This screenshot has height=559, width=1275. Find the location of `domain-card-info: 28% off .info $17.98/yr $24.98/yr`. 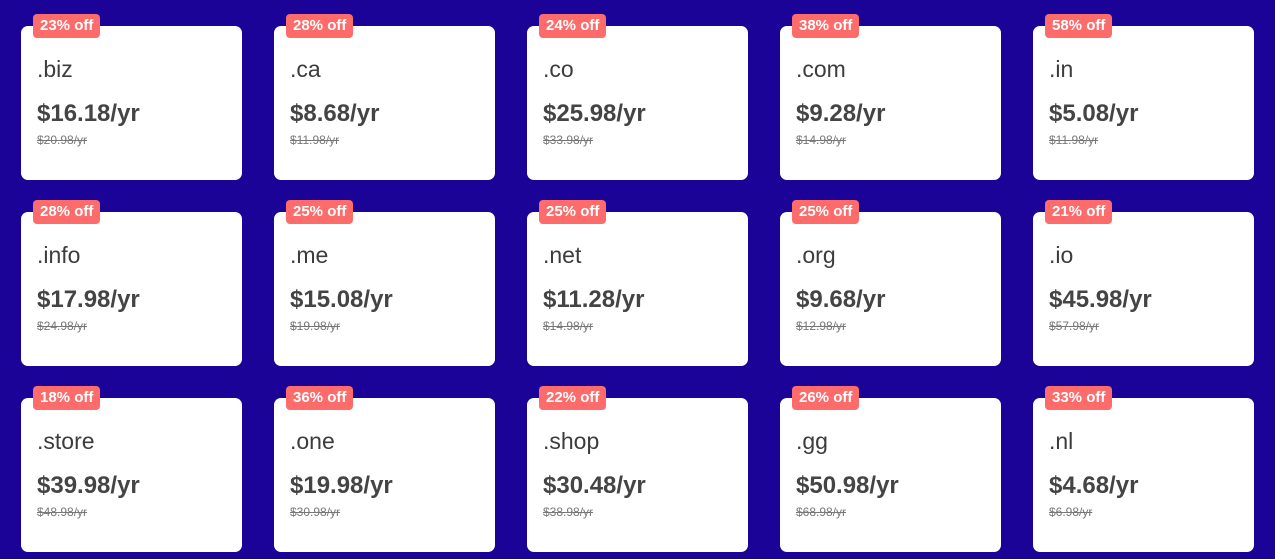

domain-card-info: 28% off .info $17.98/yr $24.98/yr is located at coordinates (131, 283).